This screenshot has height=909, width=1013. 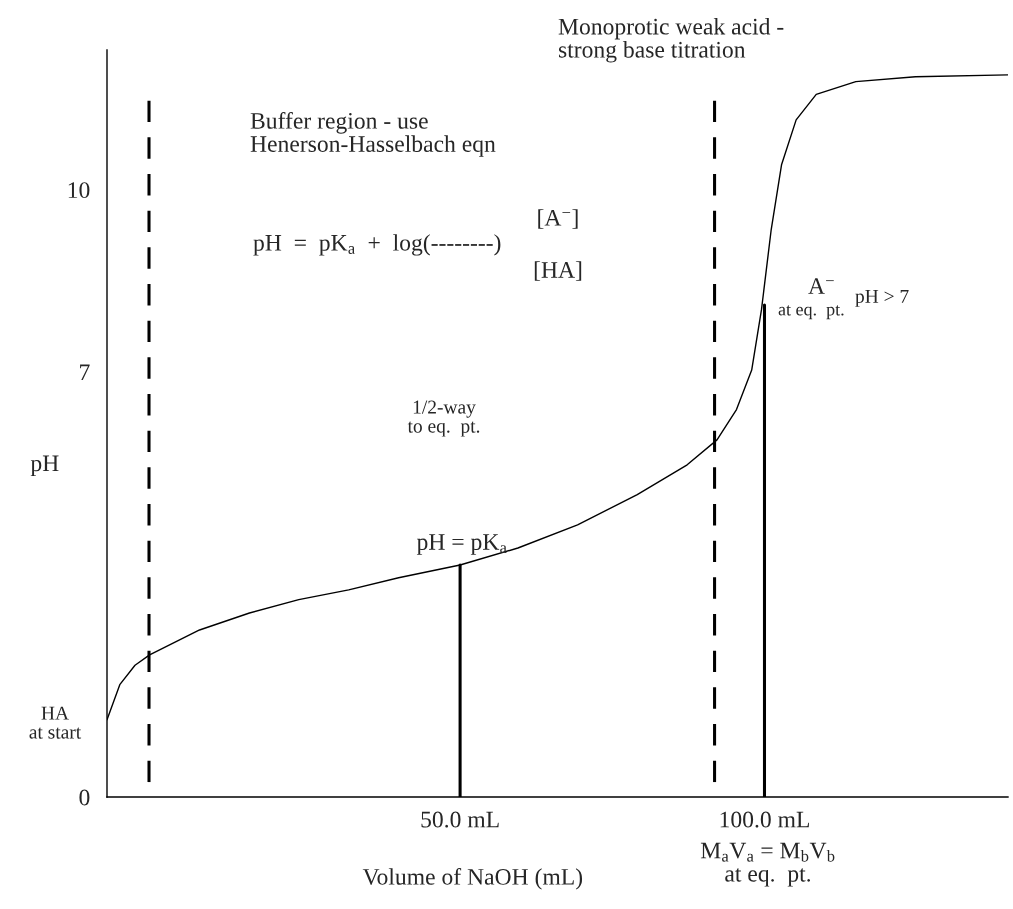 What do you see at coordinates (44, 466) in the screenshot?
I see `y-axis-title: pH` at bounding box center [44, 466].